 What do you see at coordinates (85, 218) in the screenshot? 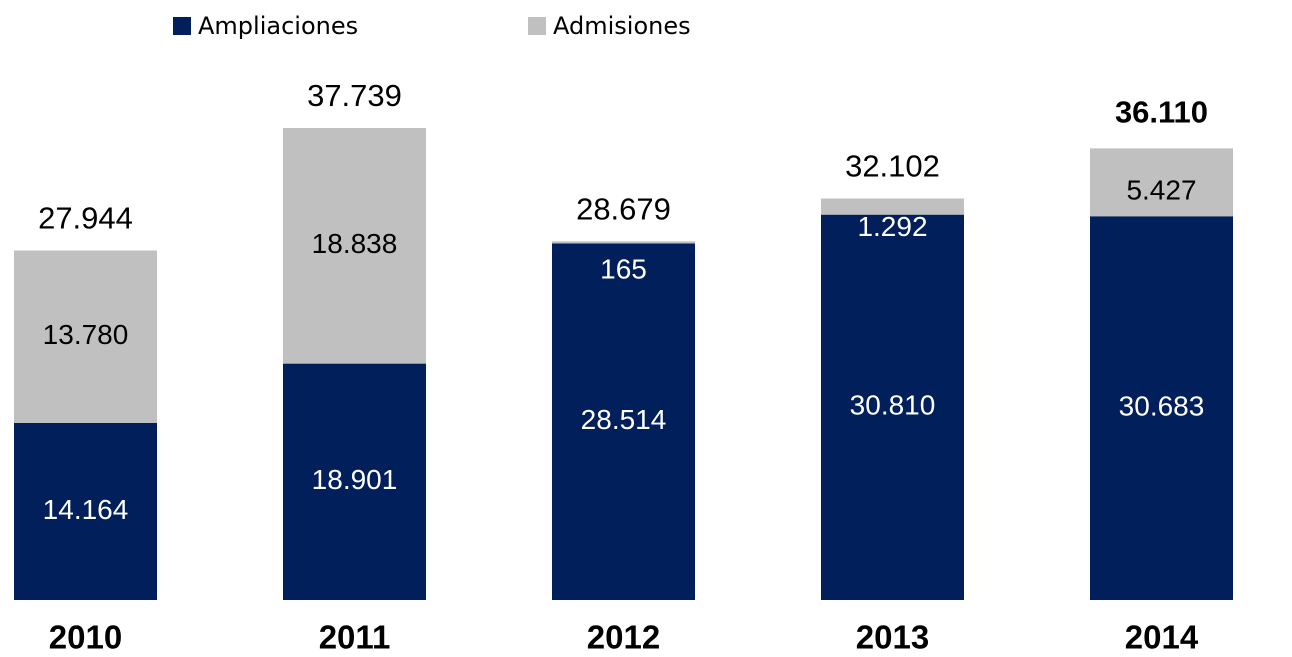
I see `total-label: 27.944` at bounding box center [85, 218].